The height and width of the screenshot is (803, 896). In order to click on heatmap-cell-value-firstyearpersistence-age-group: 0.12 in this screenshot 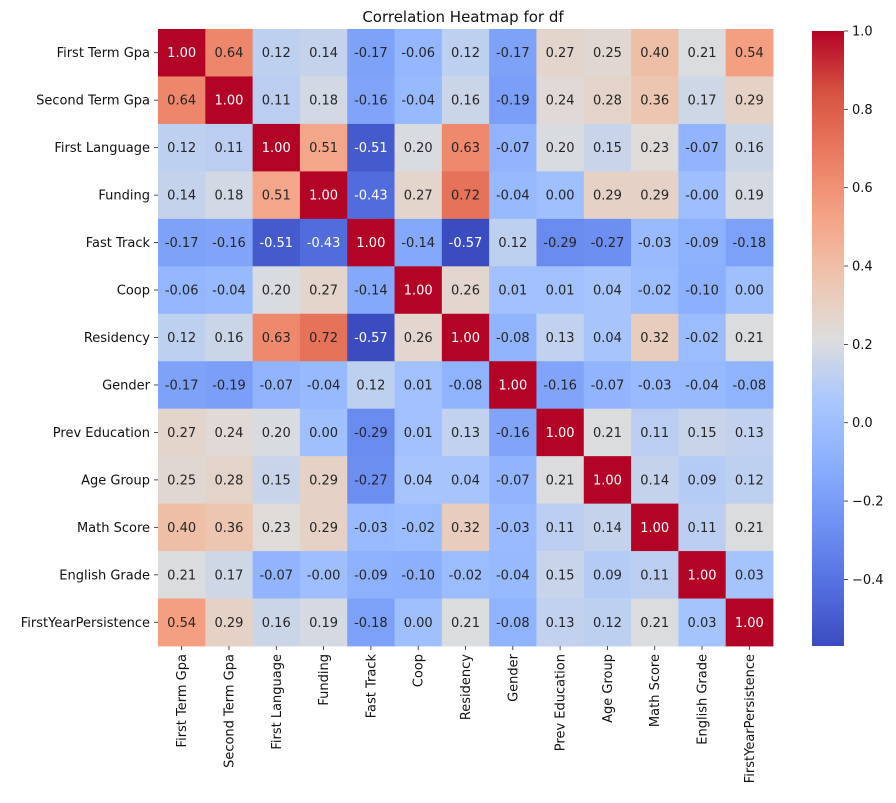, I will do `click(607, 623)`.